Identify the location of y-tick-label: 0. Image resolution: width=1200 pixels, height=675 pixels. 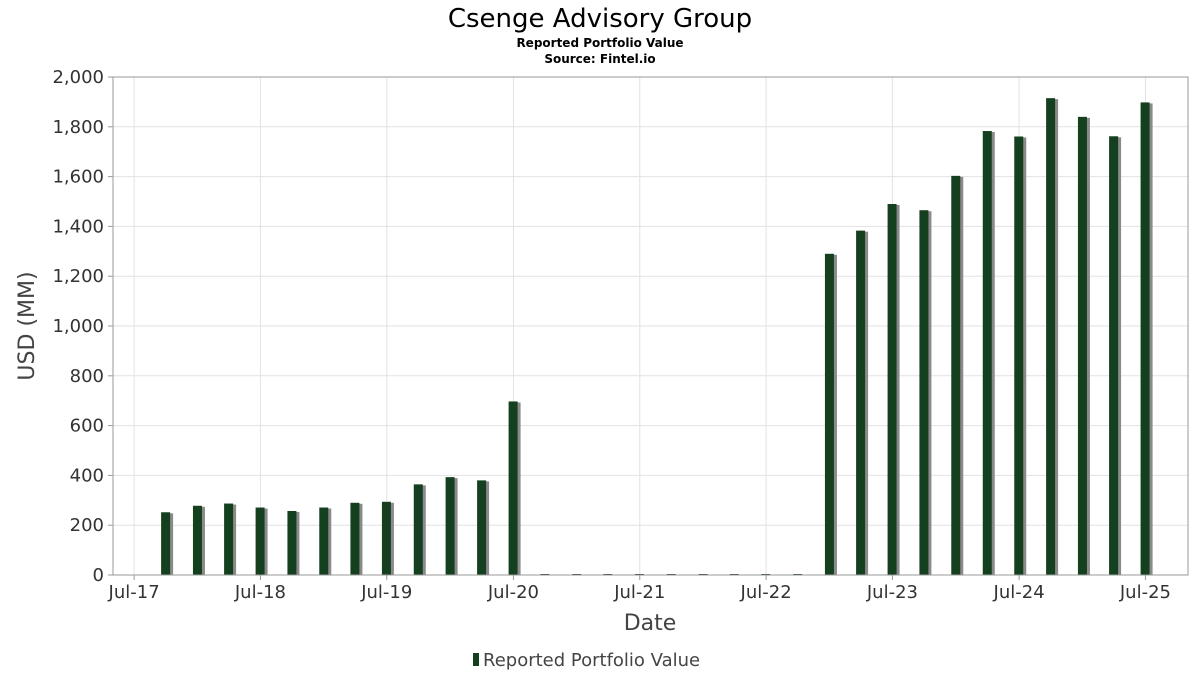
(98, 575).